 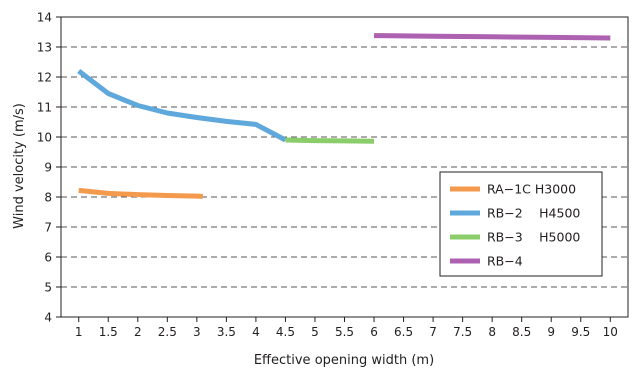 I want to click on y-axis-title: Wind velocity (m/s), so click(x=19, y=166).